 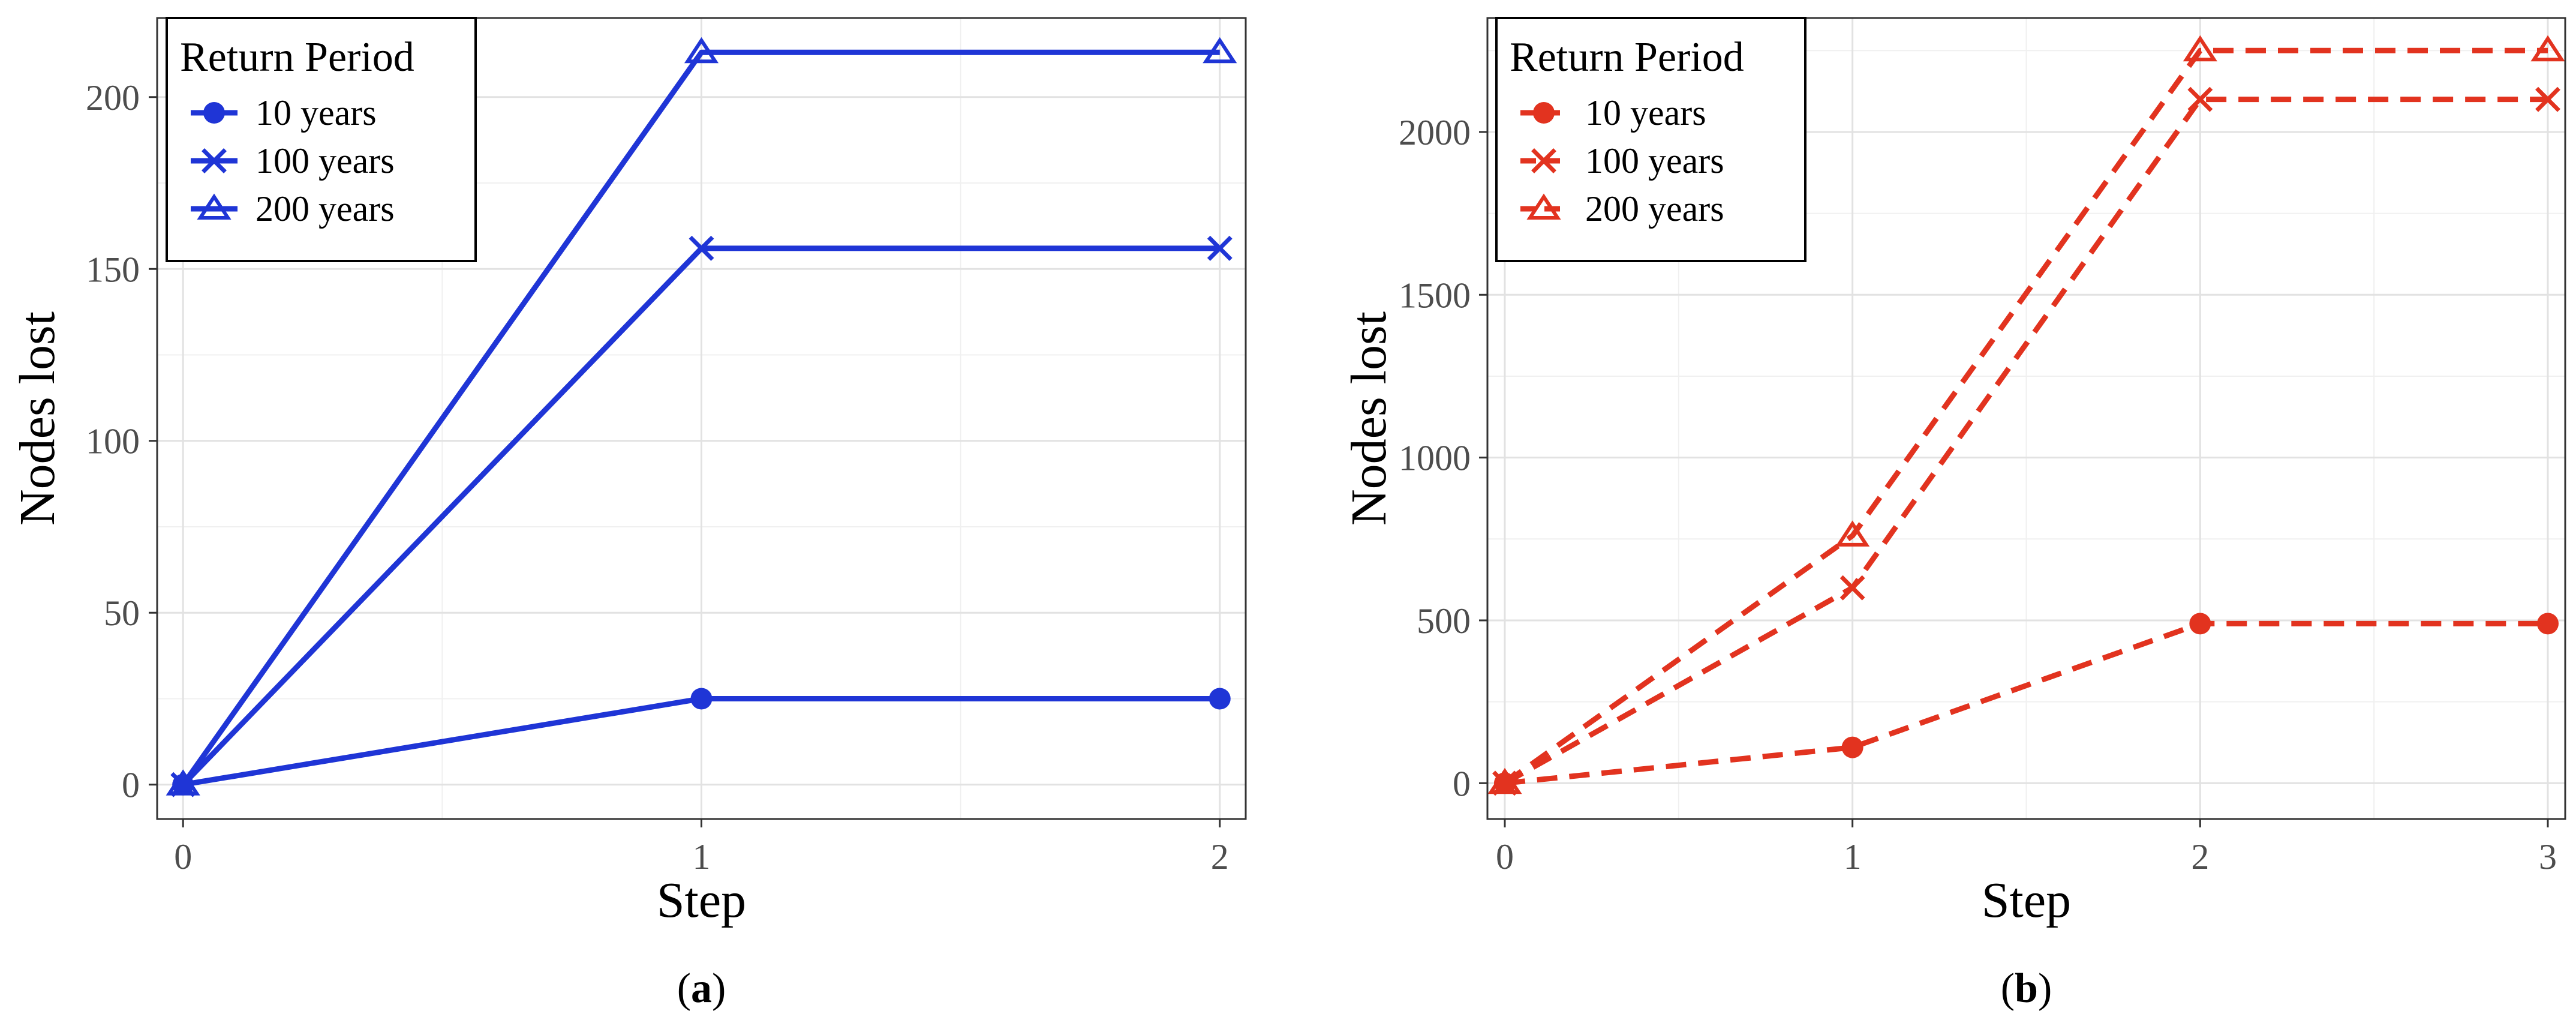 I want to click on panel-label: (b), so click(x=2027, y=988).